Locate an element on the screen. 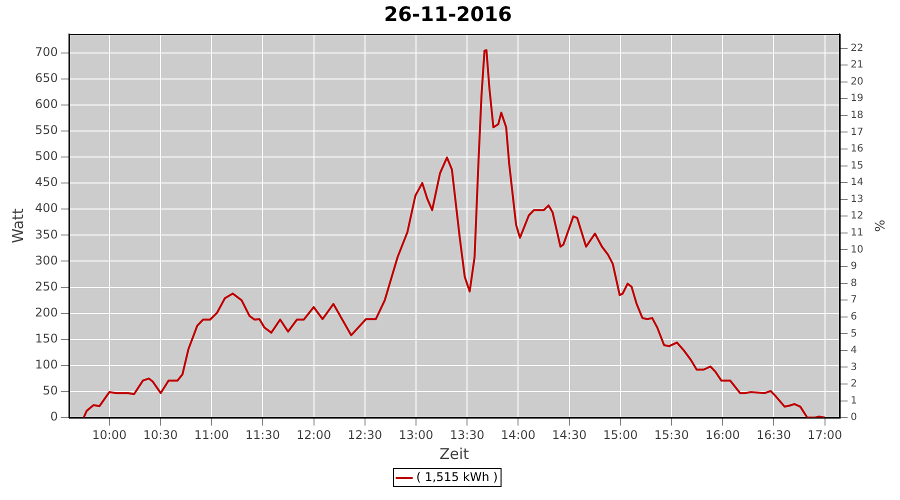 The height and width of the screenshot is (500, 900). y2-tick-label: 7 is located at coordinates (854, 300).